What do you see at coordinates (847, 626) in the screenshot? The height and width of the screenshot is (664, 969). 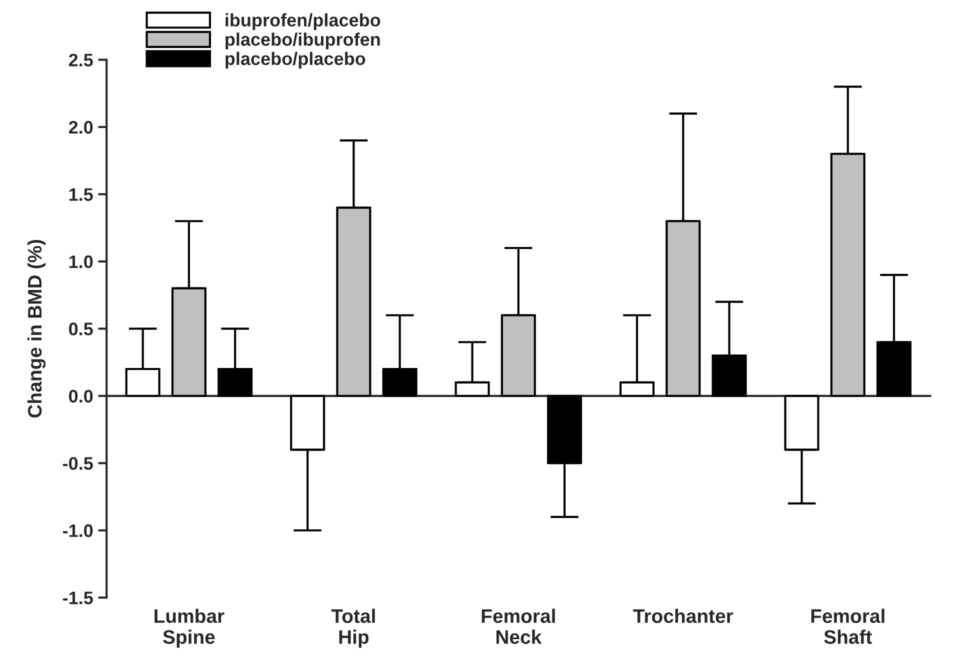 I see `x-tick-label: Femoral Shaft` at bounding box center [847, 626].